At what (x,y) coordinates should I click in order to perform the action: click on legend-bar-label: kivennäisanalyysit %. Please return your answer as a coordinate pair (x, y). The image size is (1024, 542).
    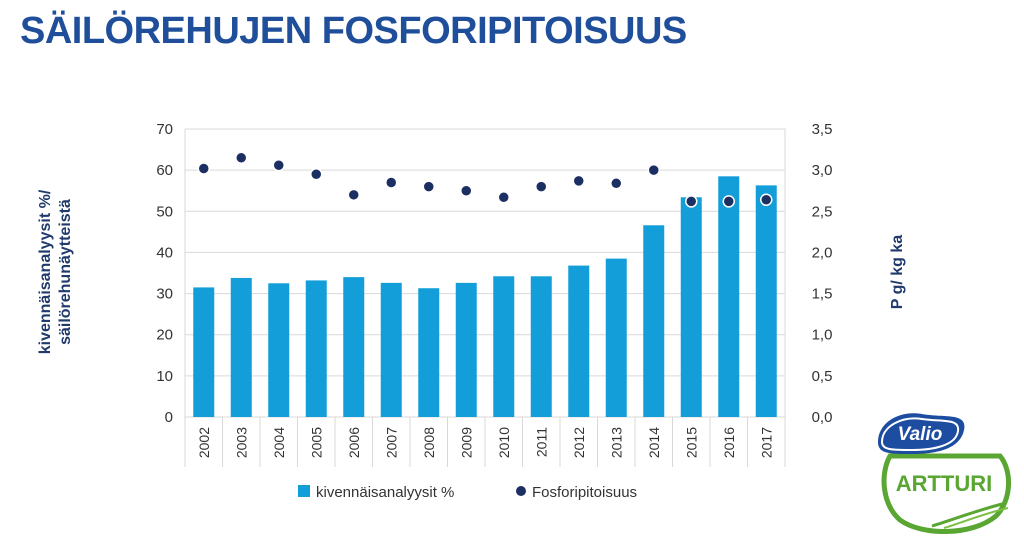
    Looking at the image, I should click on (385, 492).